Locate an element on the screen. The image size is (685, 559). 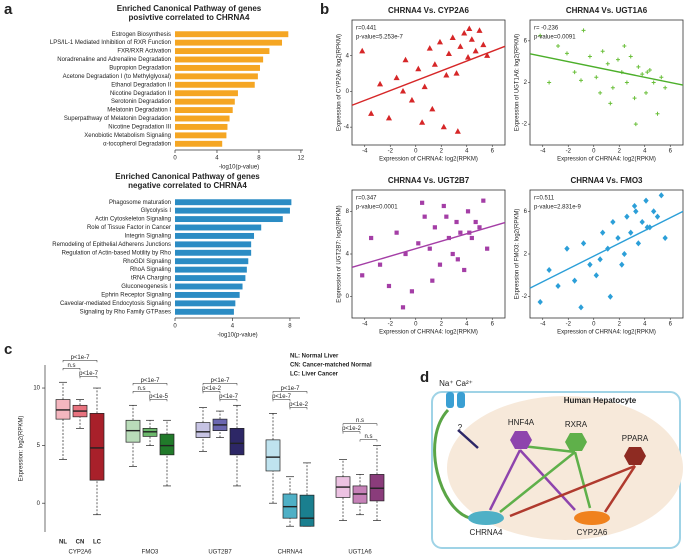
x-tick-label: 8 is located at coordinates (290, 327).